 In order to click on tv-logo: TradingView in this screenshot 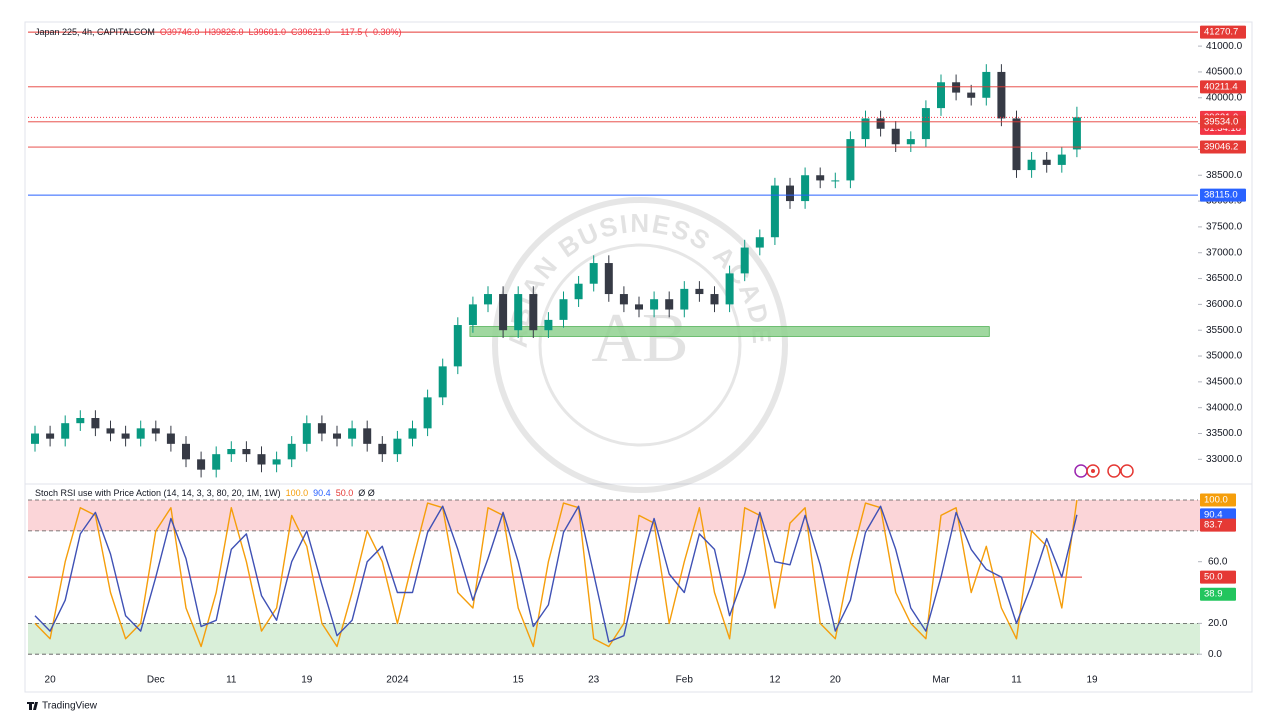, I will do `click(62, 706)`.